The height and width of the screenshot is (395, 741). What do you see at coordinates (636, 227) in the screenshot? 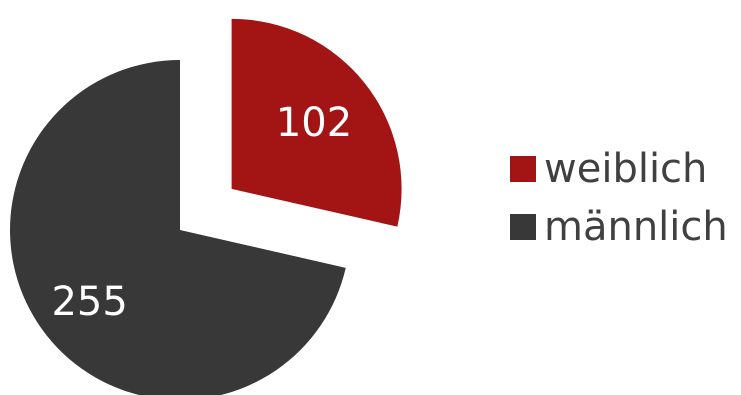
I see `legend-label-maennlich: männlich` at bounding box center [636, 227].